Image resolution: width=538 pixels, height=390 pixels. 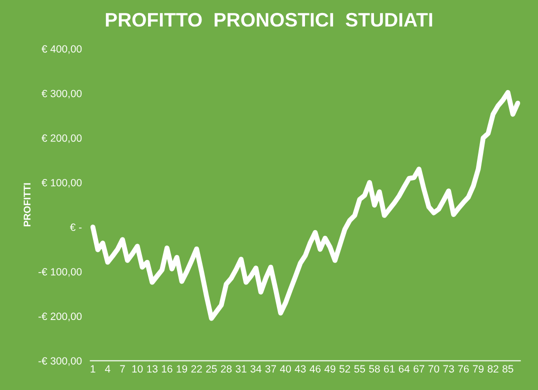 What do you see at coordinates (256, 369) in the screenshot?
I see `x-tick-label: 34` at bounding box center [256, 369].